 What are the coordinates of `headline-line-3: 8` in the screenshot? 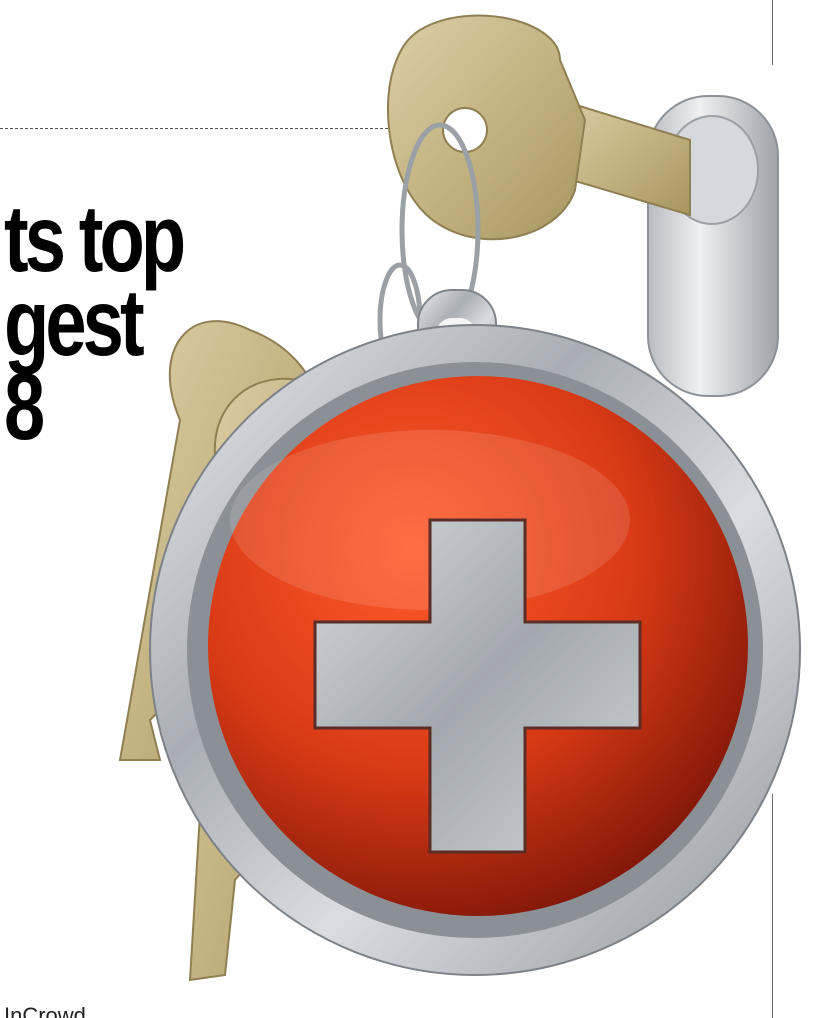 It's located at (24, 407).